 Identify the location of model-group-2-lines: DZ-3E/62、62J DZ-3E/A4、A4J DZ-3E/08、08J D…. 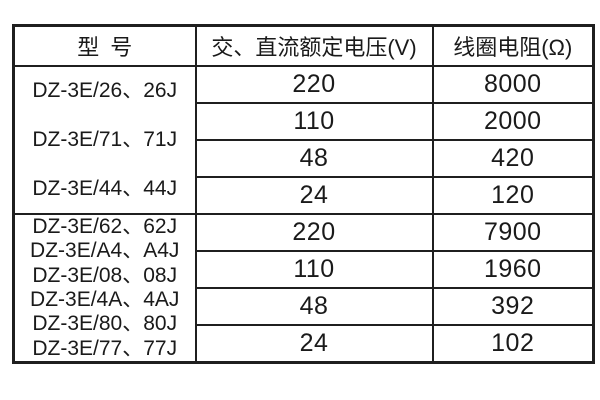
(105, 287).